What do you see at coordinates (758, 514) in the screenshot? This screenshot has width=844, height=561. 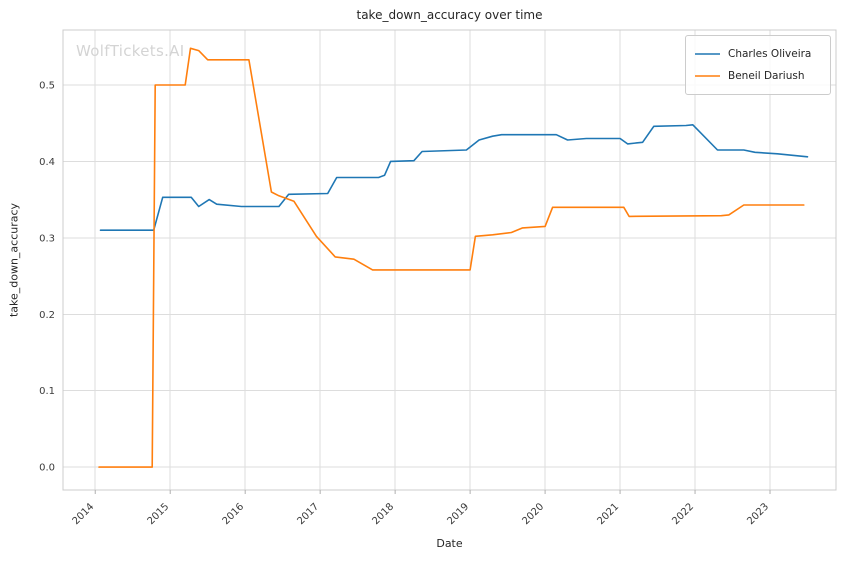 I see `svg-text: 2023` at bounding box center [758, 514].